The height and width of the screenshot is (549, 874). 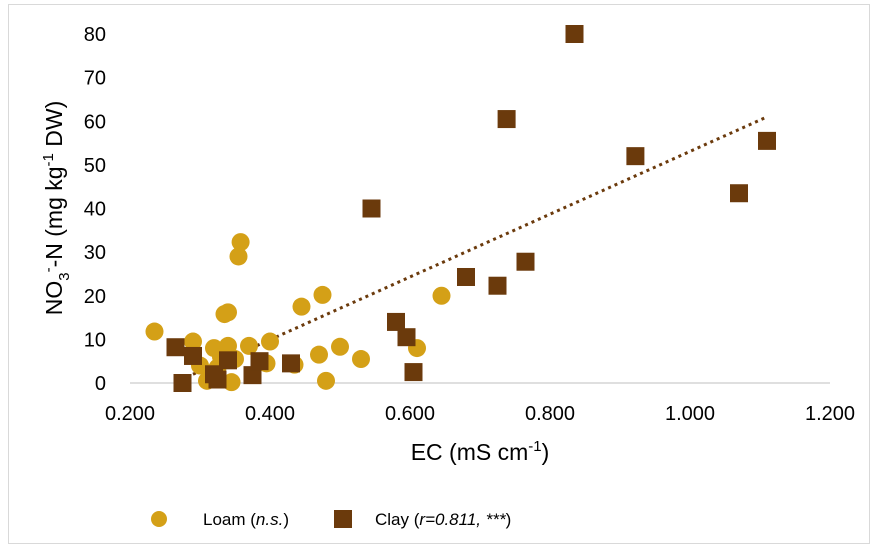 What do you see at coordinates (343, 519) in the screenshot?
I see `legend-clay-marker` at bounding box center [343, 519].